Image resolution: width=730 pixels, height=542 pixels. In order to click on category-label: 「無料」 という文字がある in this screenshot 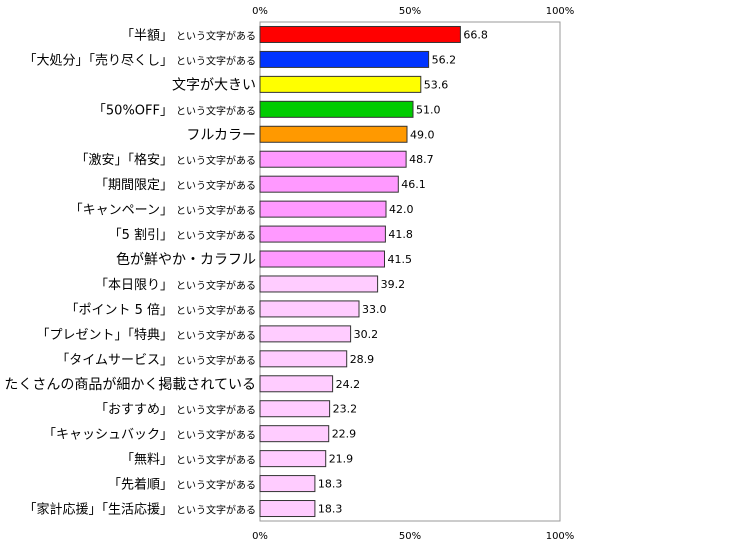, I will do `click(188, 460)`.